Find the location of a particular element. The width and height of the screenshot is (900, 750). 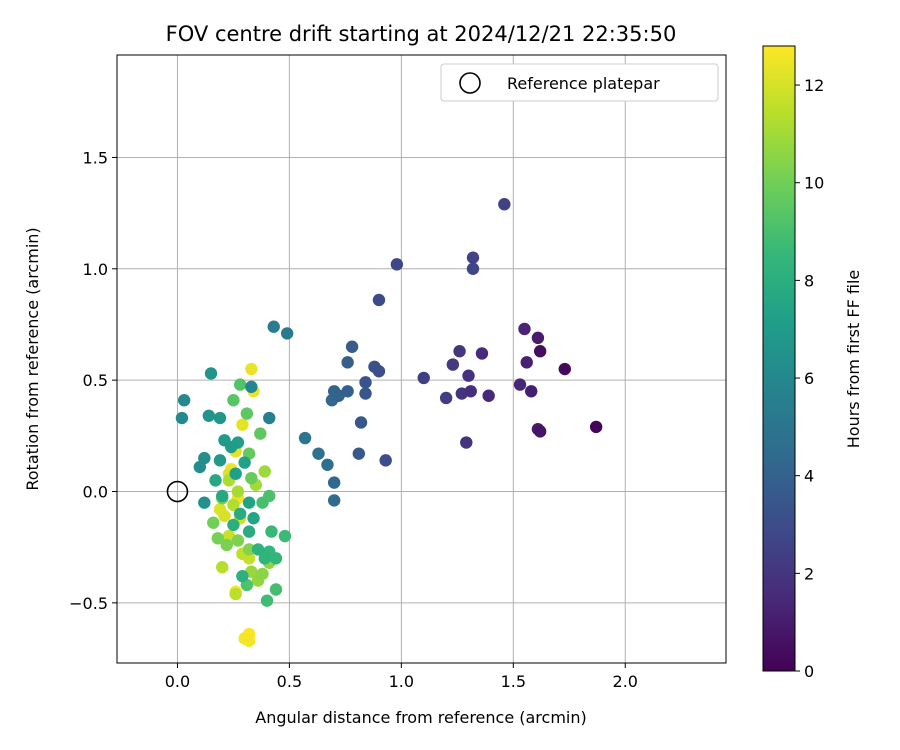

colorbar-tick-label: 12 is located at coordinates (814, 85).